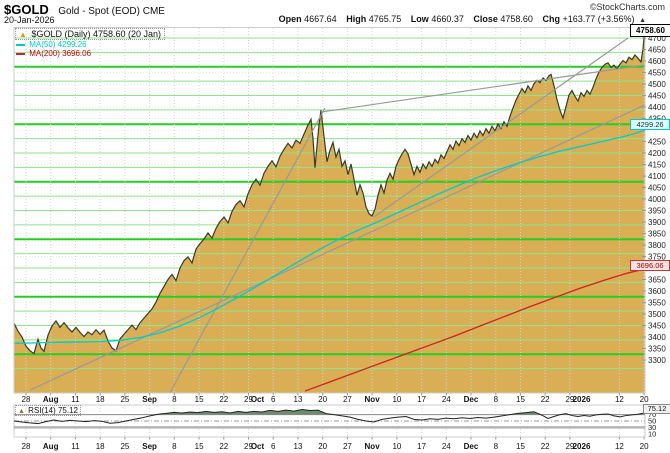 The height and width of the screenshot is (453, 670). What do you see at coordinates (58, 44) in the screenshot?
I see `legend-ma50-label: MA(50) 4299.26` at bounding box center [58, 44].